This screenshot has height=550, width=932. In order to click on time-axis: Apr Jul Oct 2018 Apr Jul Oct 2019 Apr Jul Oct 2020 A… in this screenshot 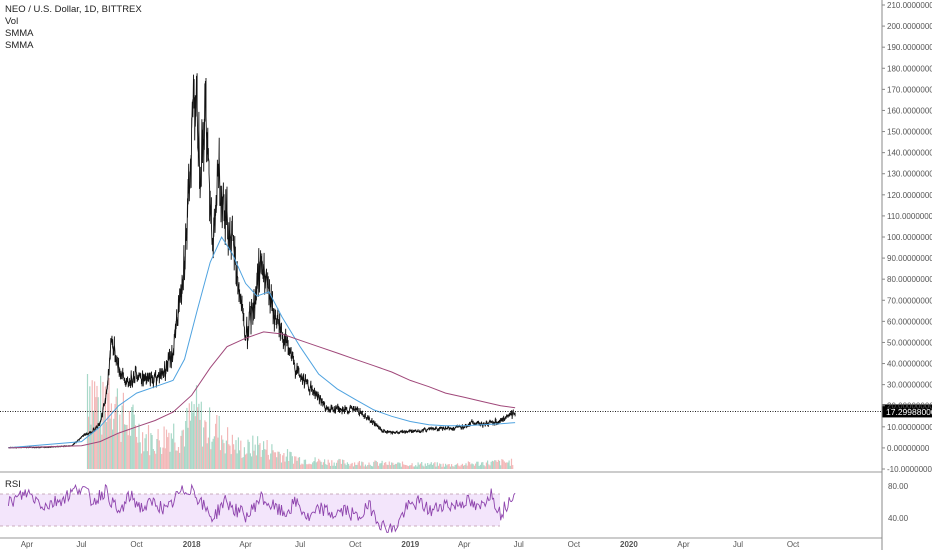, I will do `click(410, 544)`.